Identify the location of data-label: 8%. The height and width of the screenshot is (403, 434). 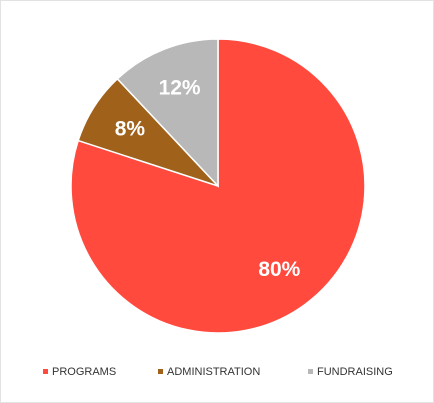
(130, 129).